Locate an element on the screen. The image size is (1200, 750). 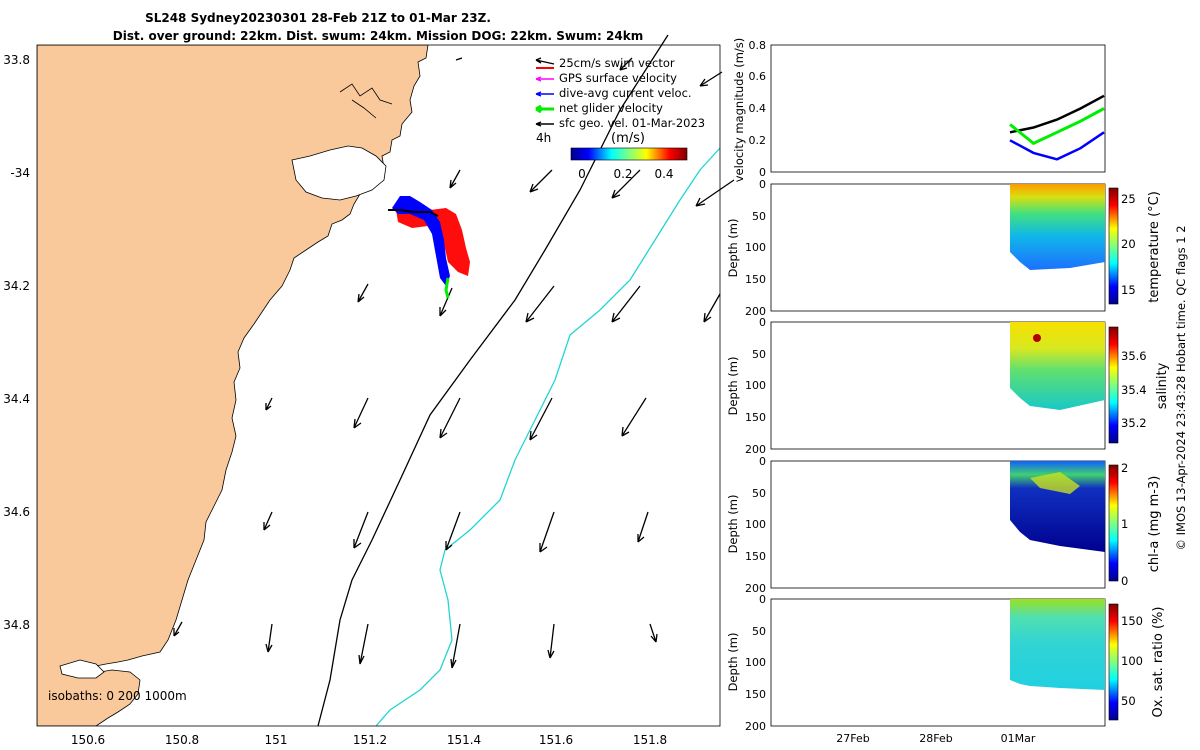
velocity-ytick: 0.6 is located at coordinates (758, 76).